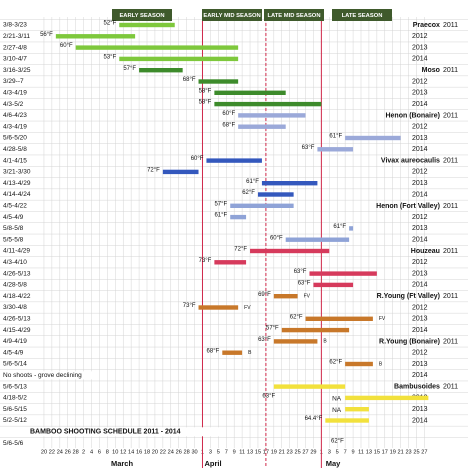  I want to click on date-range: 4/18-5/2, so click(15, 398).